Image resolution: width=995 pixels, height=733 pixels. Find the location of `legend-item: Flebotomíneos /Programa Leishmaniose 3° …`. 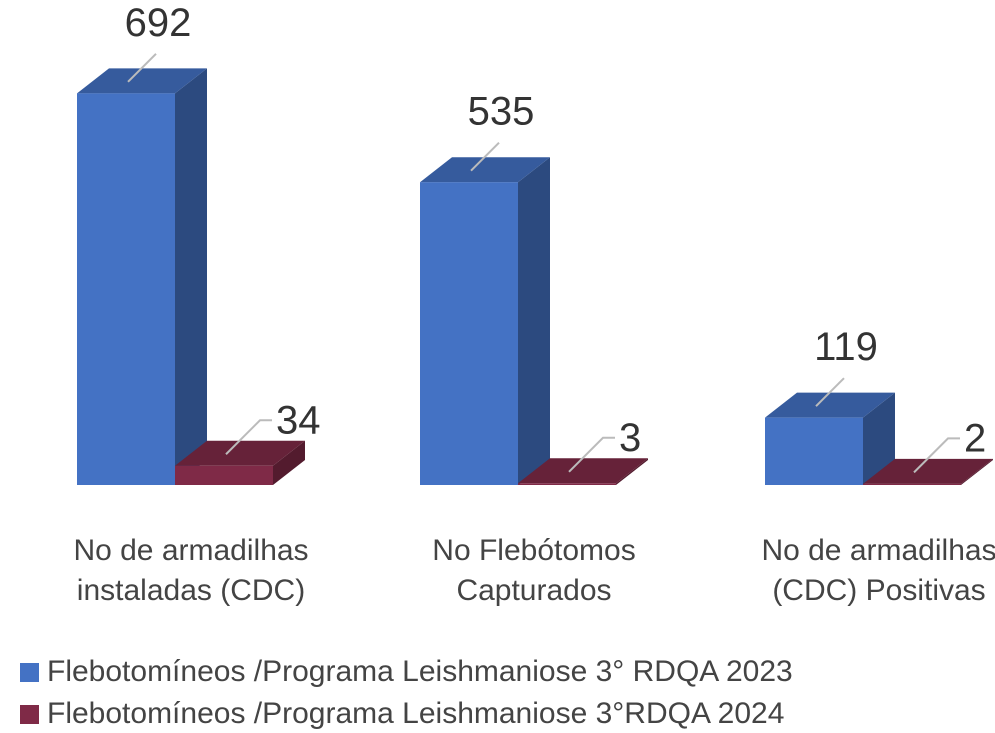

legend-item: Flebotomíneos /Programa Leishmaniose 3° … is located at coordinates (406, 672).